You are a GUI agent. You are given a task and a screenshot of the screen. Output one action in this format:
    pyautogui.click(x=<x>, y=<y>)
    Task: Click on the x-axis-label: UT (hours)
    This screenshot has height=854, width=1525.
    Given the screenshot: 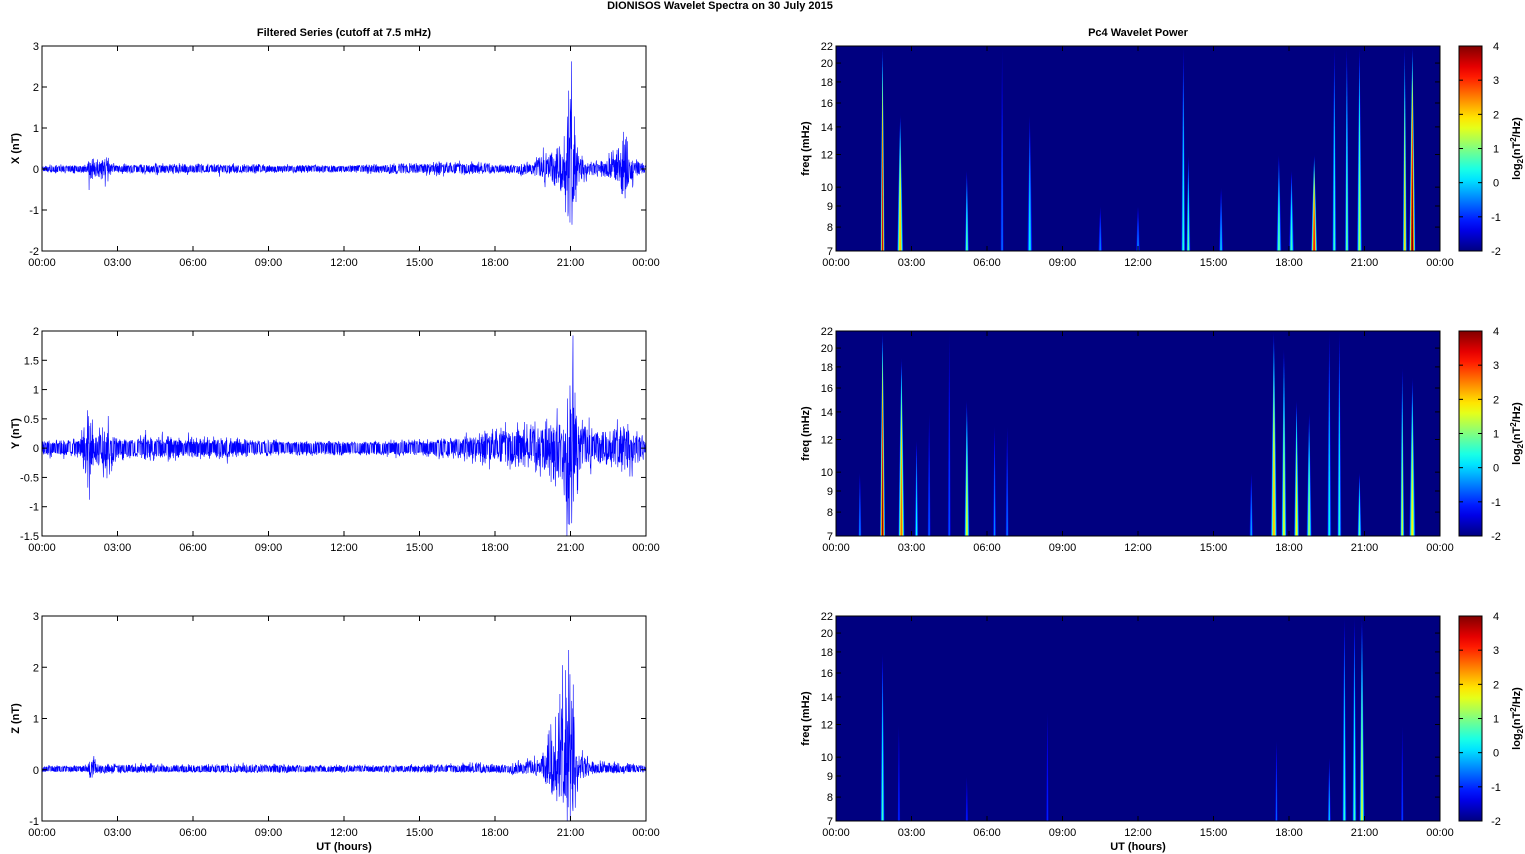 What is the action you would take?
    pyautogui.click(x=1138, y=847)
    